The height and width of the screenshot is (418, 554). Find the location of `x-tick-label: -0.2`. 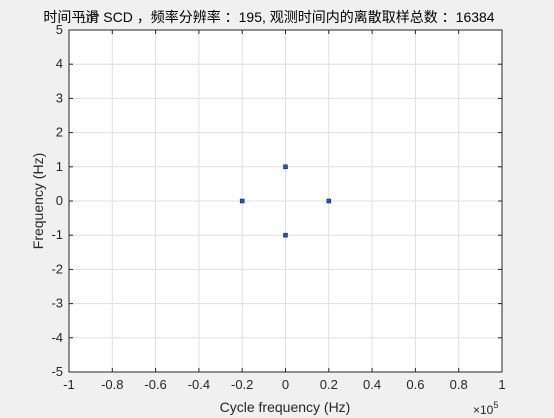

x-tick-label: -0.2 is located at coordinates (242, 384).